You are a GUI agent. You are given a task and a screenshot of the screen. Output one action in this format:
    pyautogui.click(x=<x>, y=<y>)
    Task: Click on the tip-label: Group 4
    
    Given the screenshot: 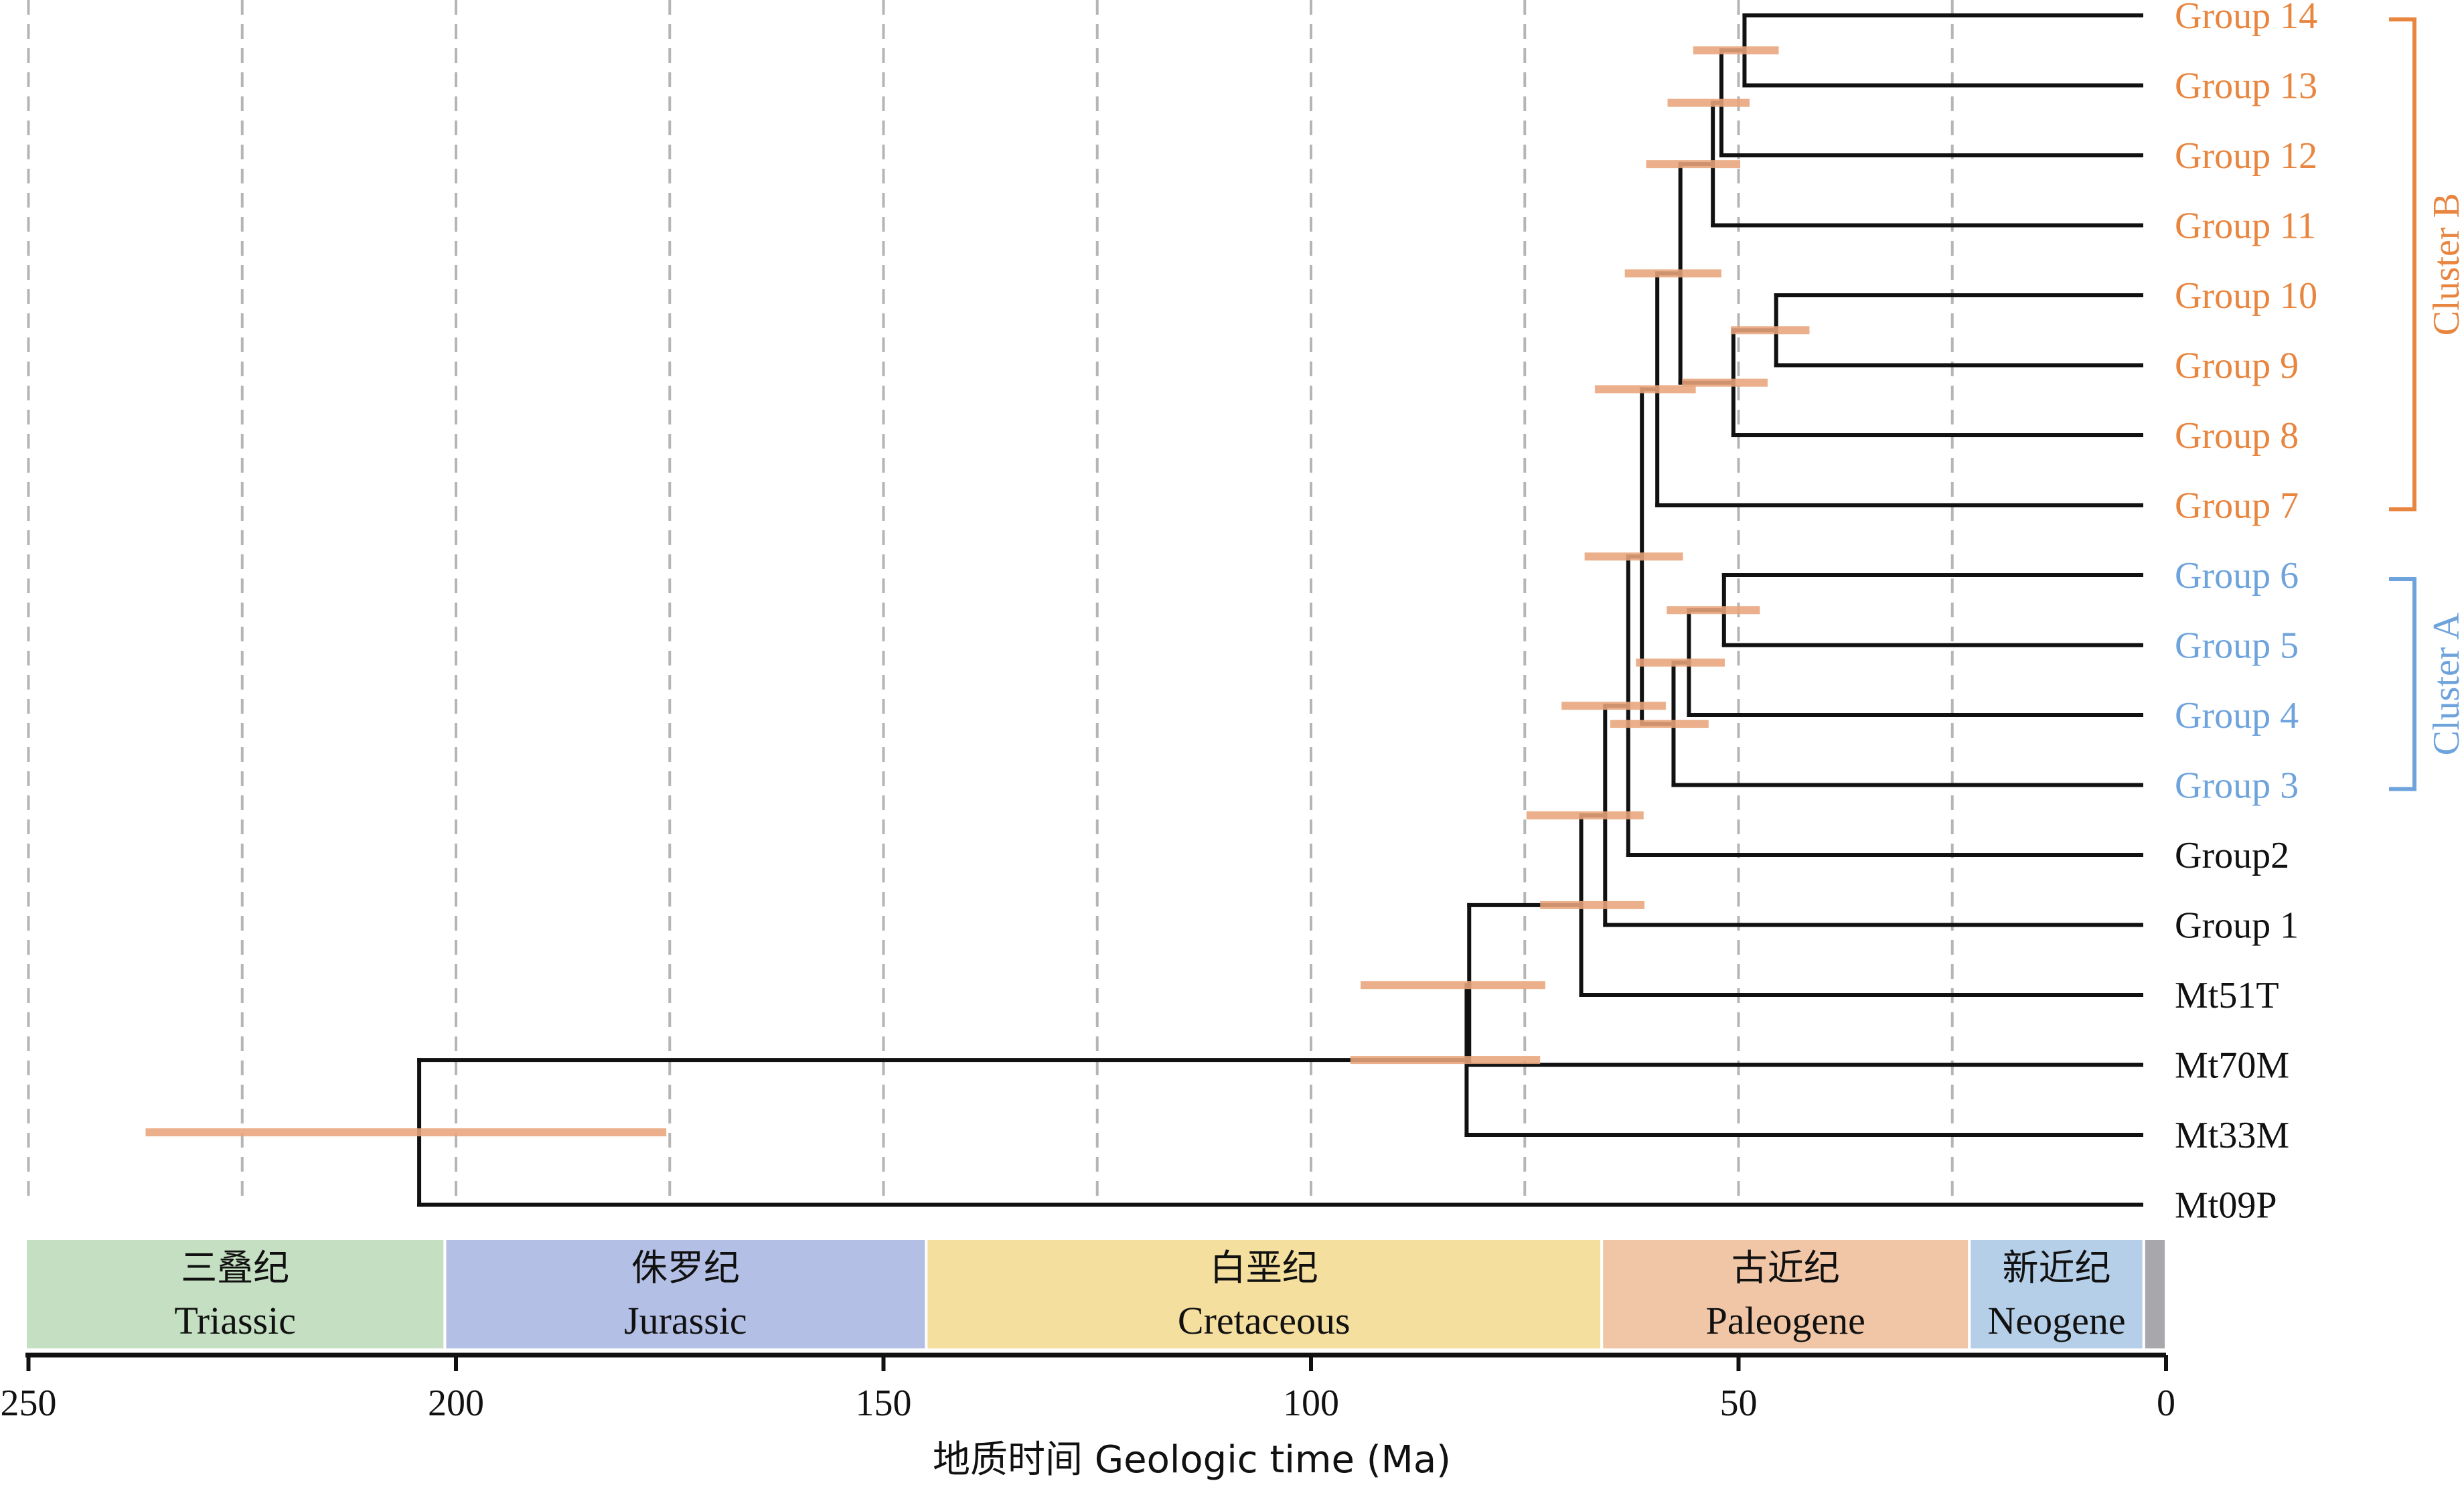 What is the action you would take?
    pyautogui.click(x=2237, y=715)
    